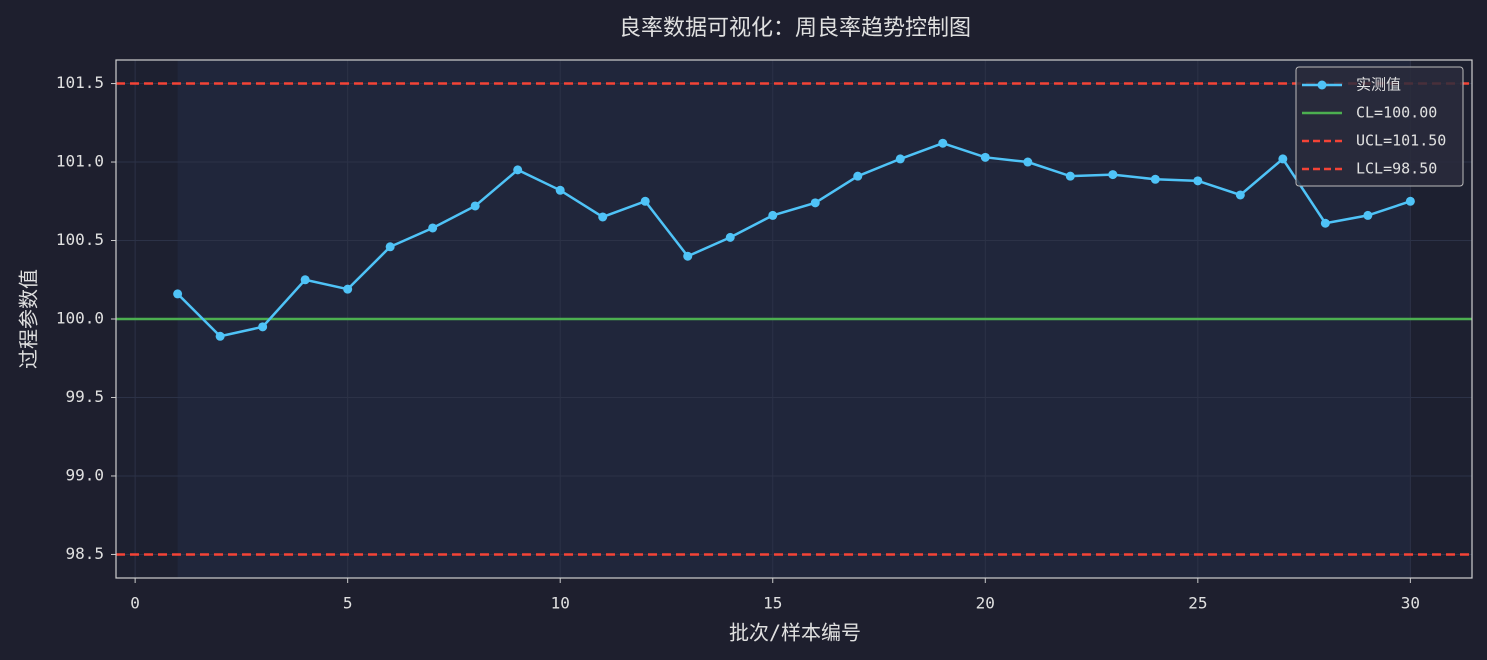  What do you see at coordinates (1197, 603) in the screenshot?
I see `x-tick-label: 25` at bounding box center [1197, 603].